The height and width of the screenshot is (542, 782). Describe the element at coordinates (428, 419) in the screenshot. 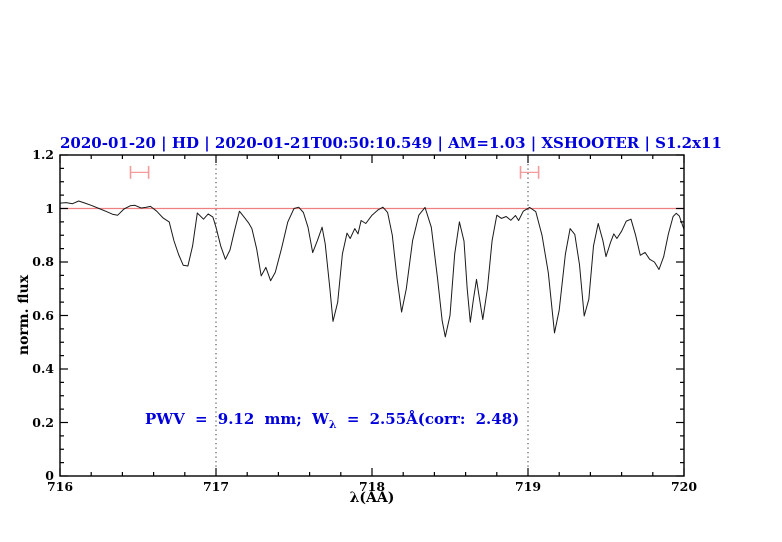

I see `pwv-annotation-suffix: = 2.55Å(corr: 2.48)` at that location.